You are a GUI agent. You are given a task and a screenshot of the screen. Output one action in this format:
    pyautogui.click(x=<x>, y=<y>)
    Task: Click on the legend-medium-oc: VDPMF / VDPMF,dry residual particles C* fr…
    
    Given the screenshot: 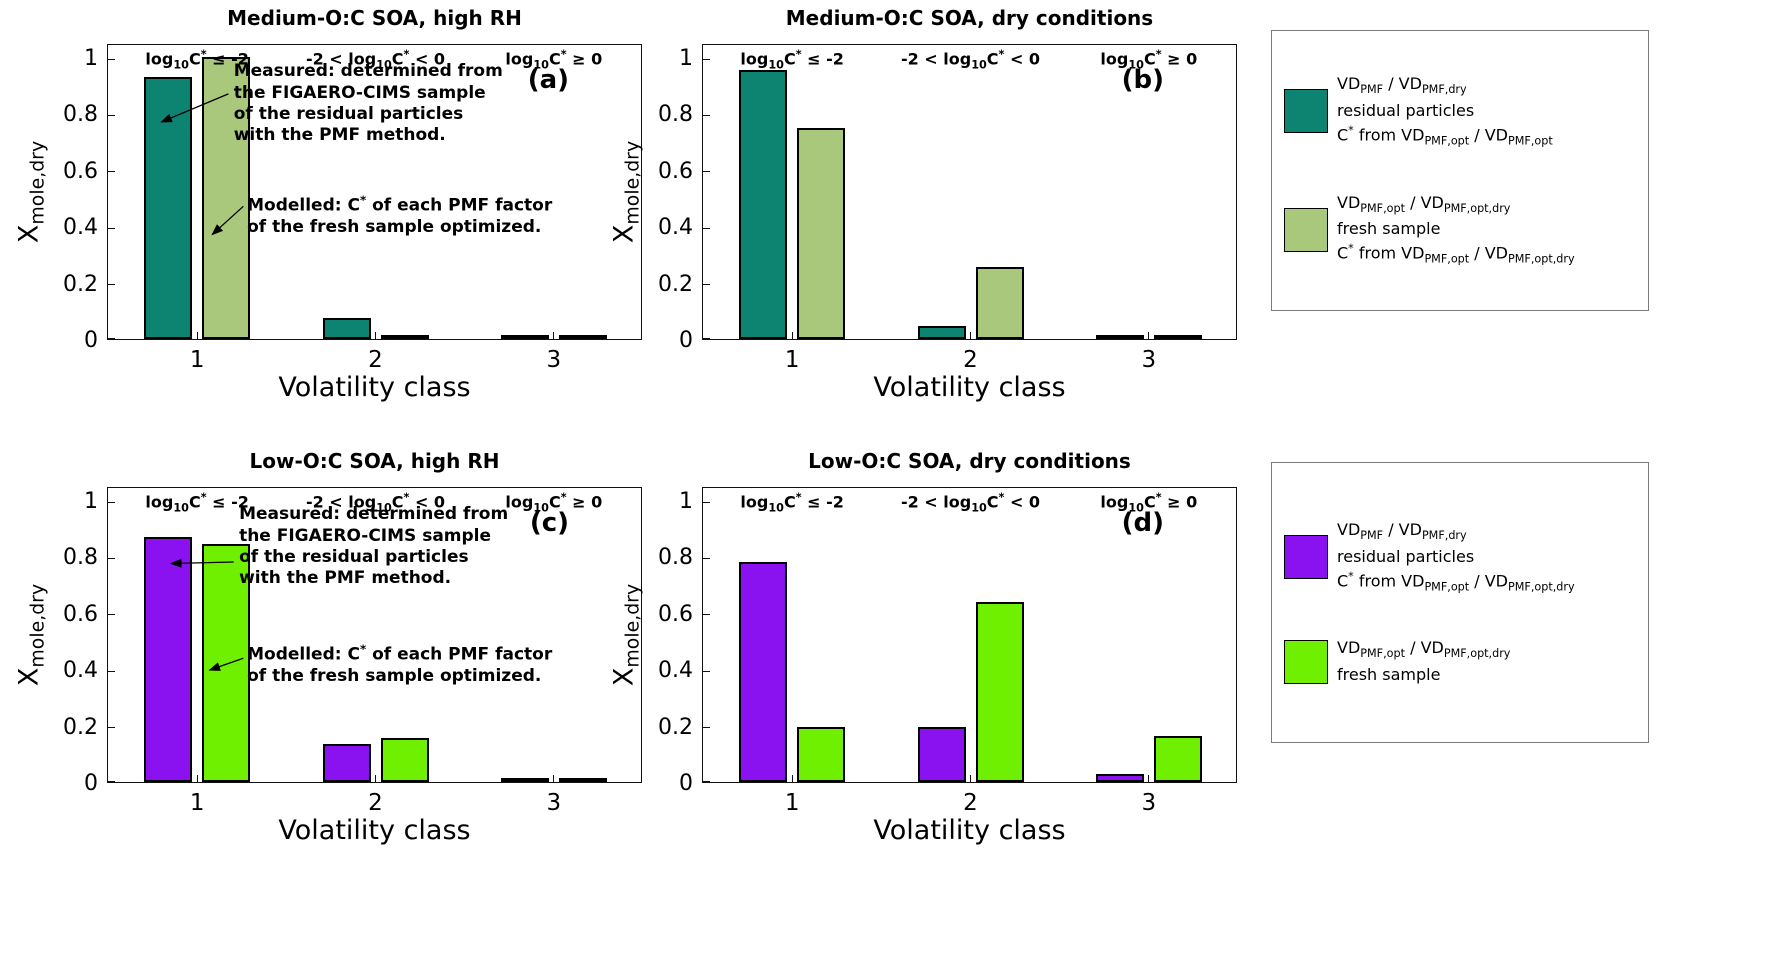 What is the action you would take?
    pyautogui.click(x=1460, y=170)
    